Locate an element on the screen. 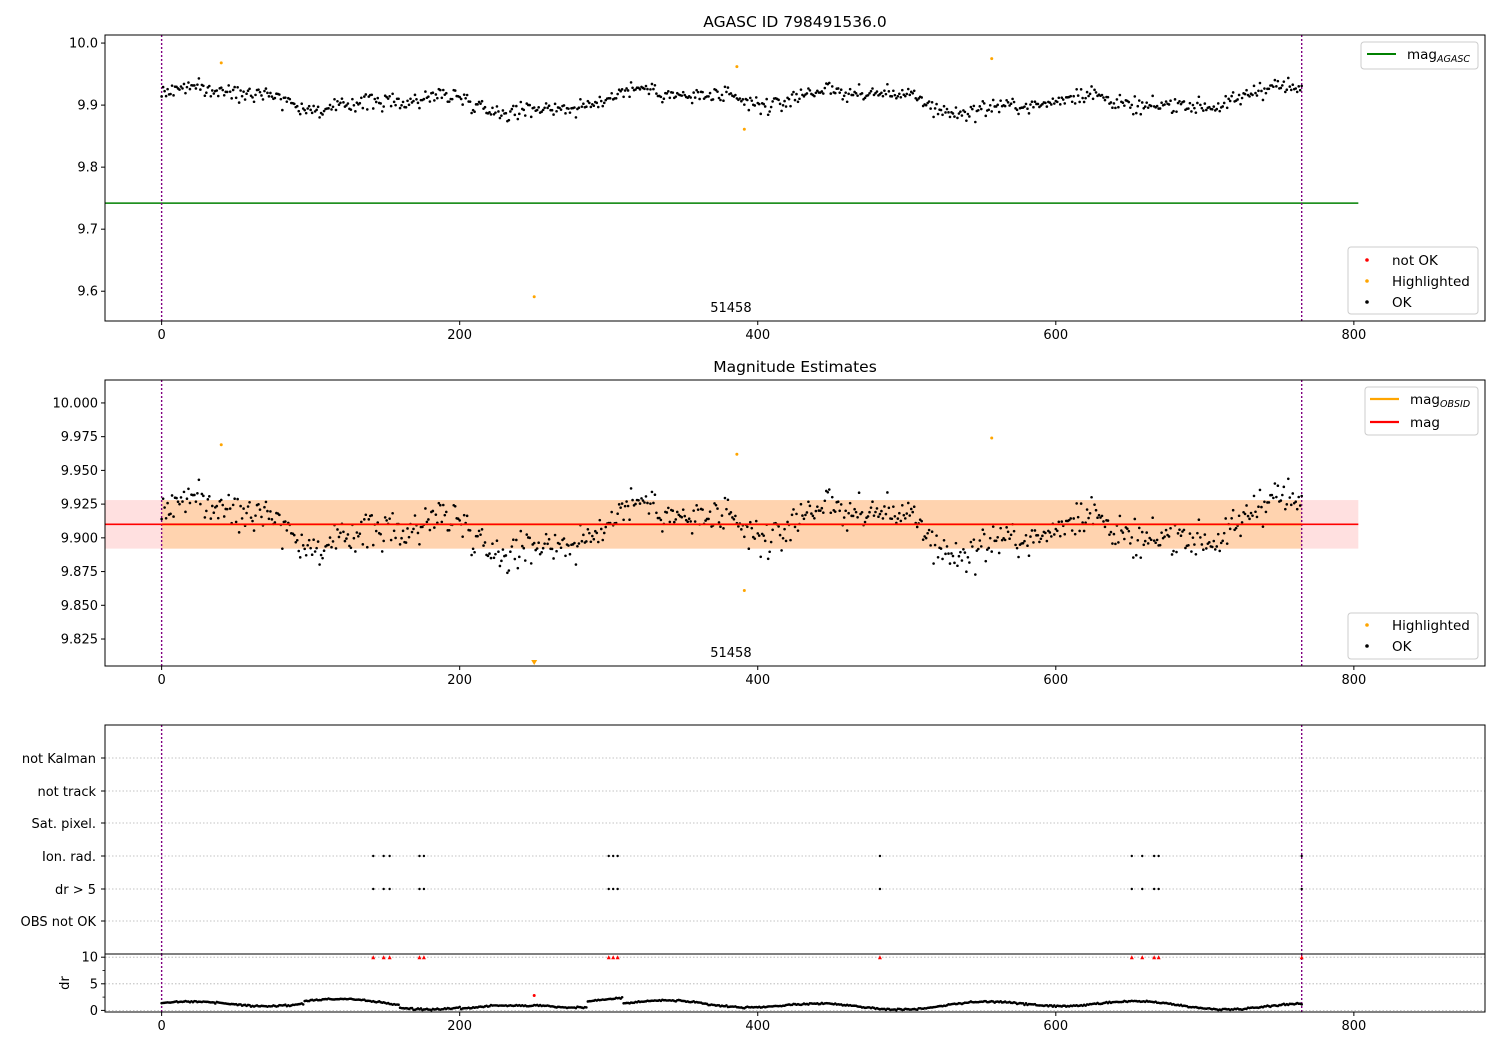 The image size is (1500, 1050). mag-estimates-xtick-label: 800 is located at coordinates (1353, 680).